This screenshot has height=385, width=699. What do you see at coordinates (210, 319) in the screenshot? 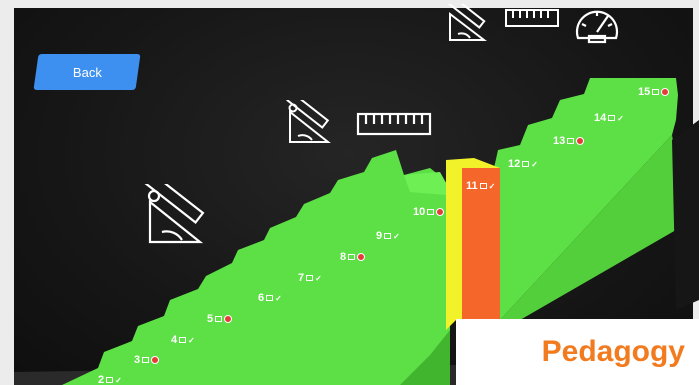
I see `step-number: 5` at bounding box center [210, 319].